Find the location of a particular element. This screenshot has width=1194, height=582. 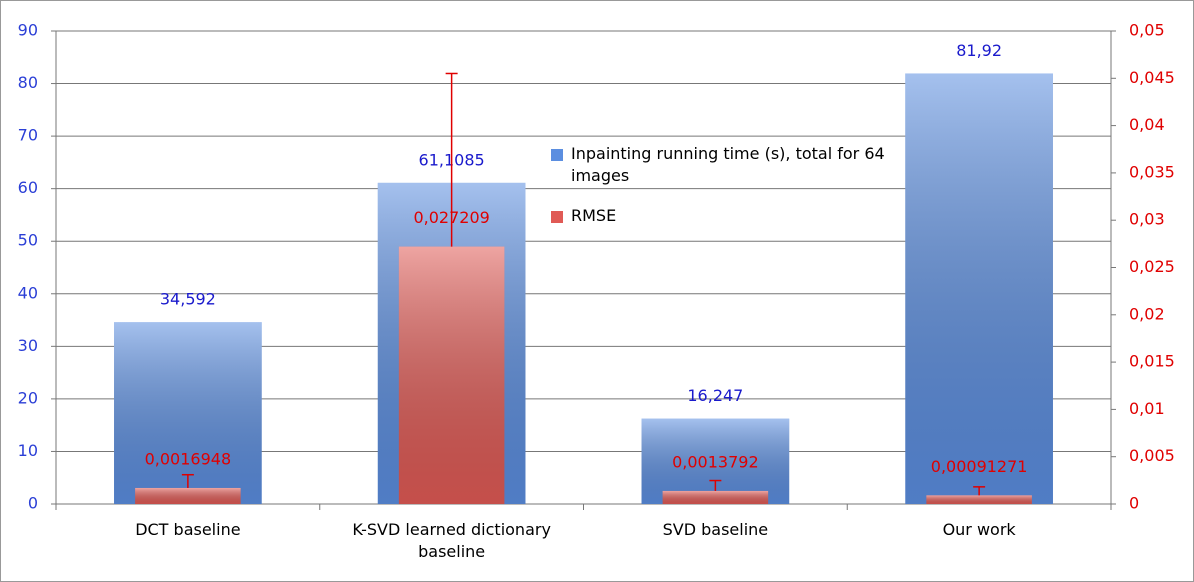

x-tick-label: DCT baseline is located at coordinates (188, 529).